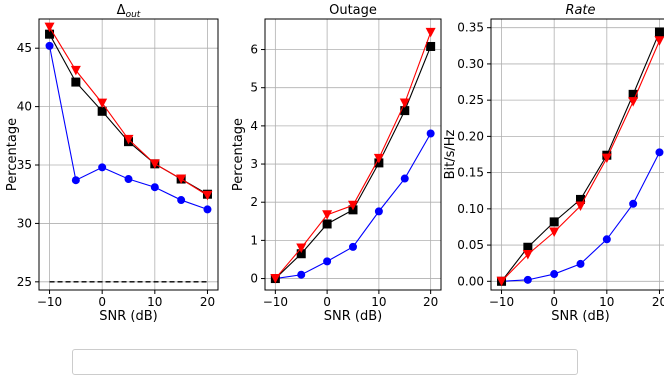  What do you see at coordinates (24, 107) in the screenshot?
I see `y-tick-label: 40` at bounding box center [24, 107].